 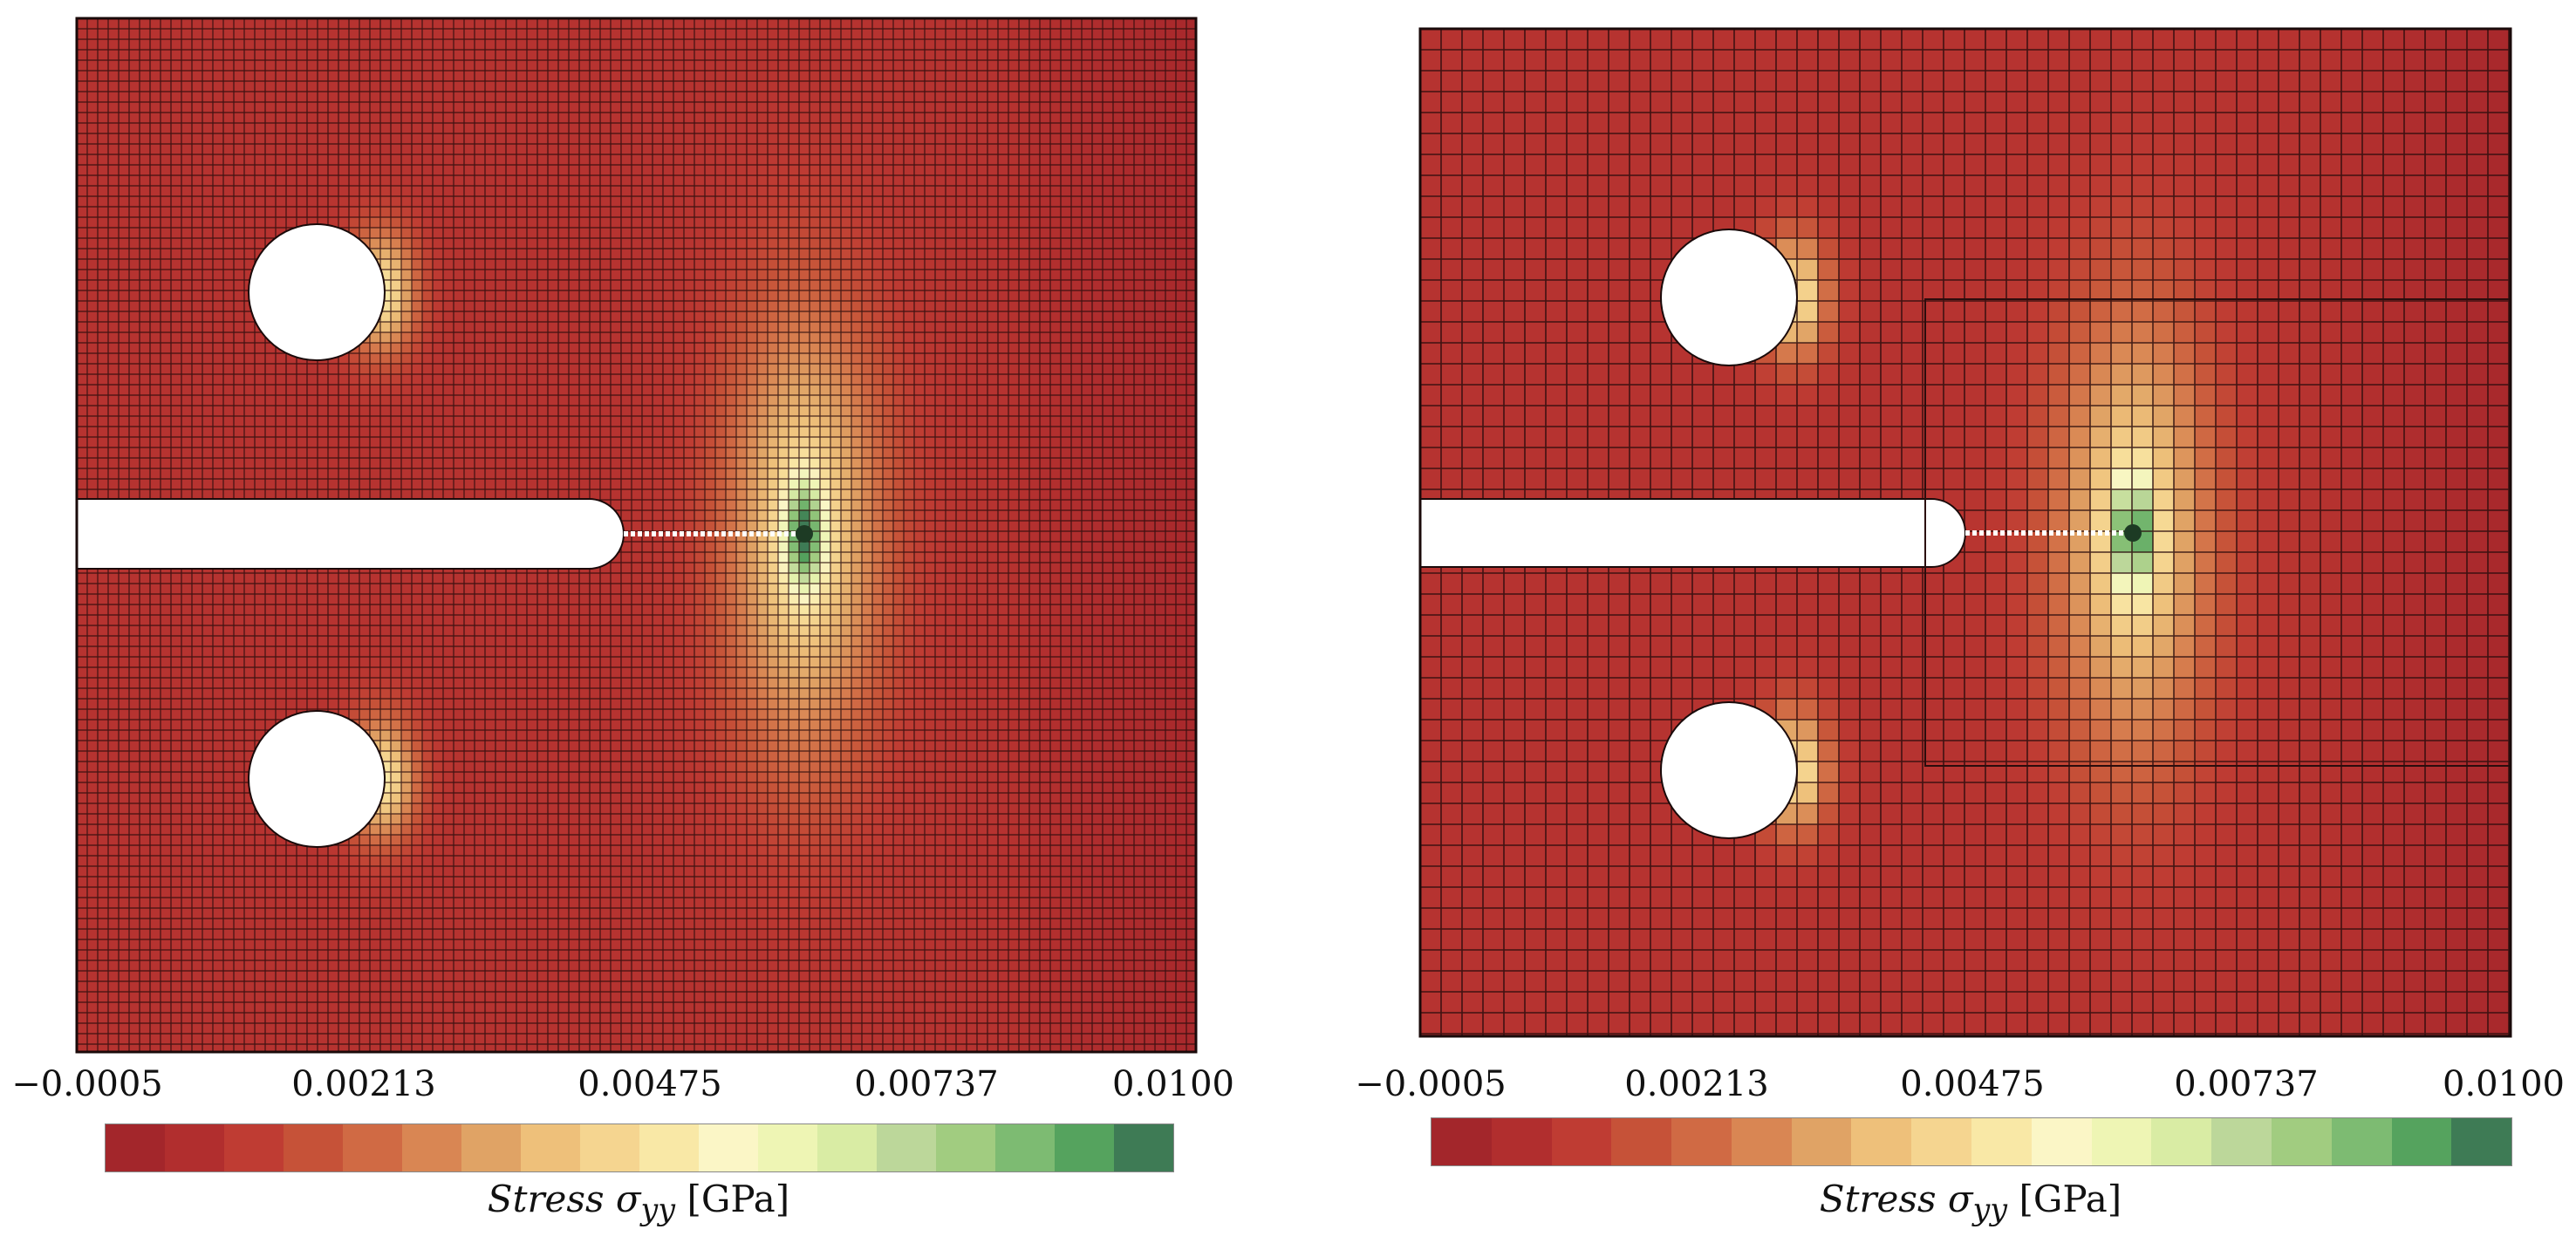 What do you see at coordinates (926, 1084) in the screenshot?
I see `left-tick-3: 0.00737` at bounding box center [926, 1084].